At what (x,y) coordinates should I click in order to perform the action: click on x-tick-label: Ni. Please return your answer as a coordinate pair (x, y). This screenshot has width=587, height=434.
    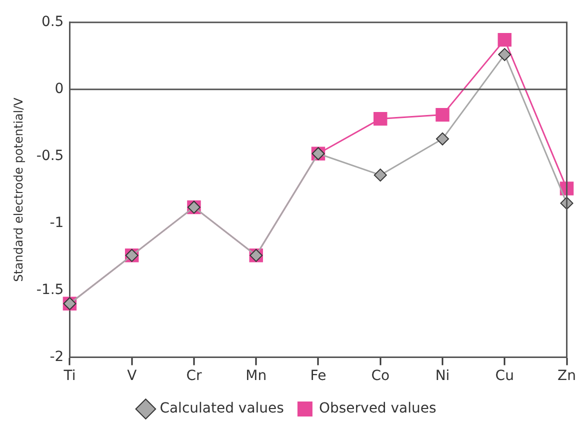
    Looking at the image, I should click on (442, 376).